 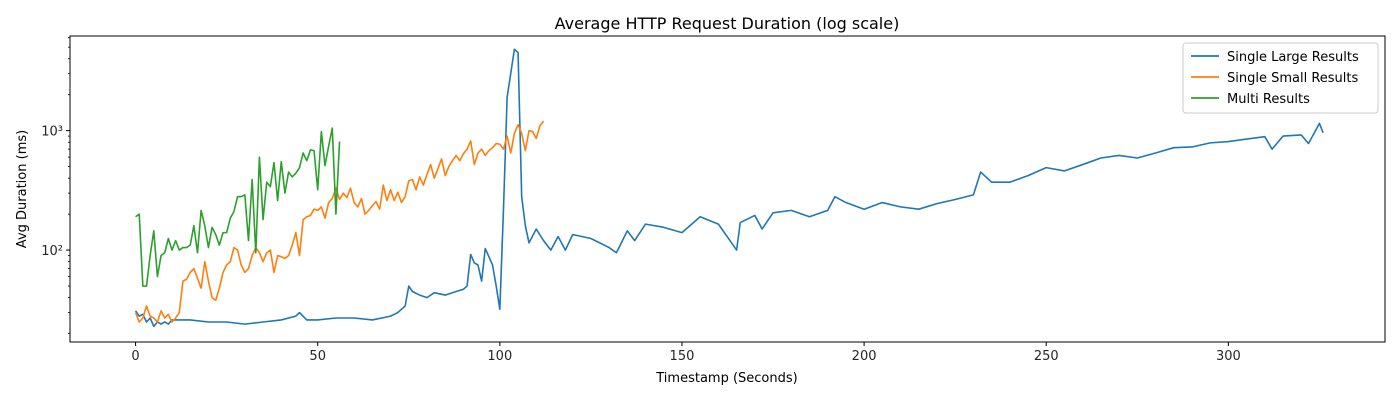 I want to click on legend-label-0: Single Large Results, so click(x=1293, y=57).